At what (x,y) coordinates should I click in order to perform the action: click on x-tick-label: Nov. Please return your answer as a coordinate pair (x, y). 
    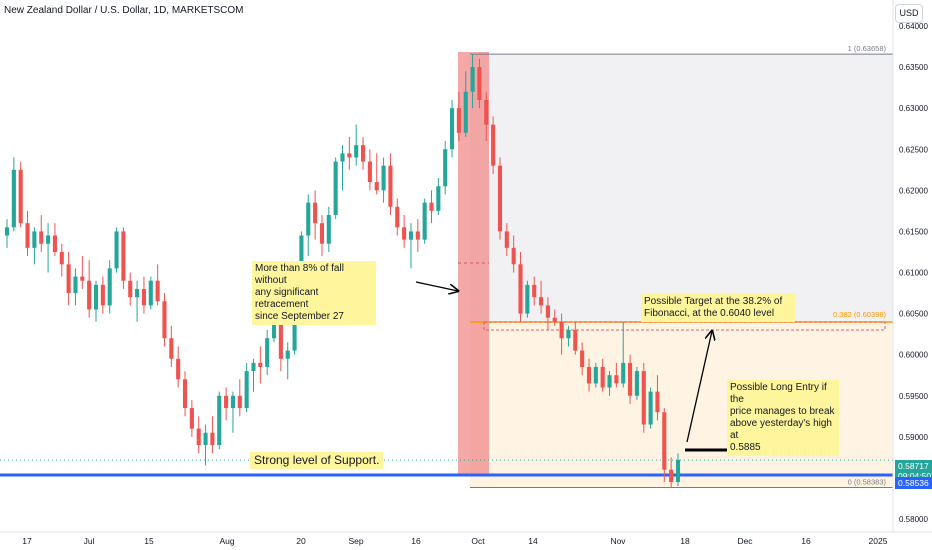
    Looking at the image, I should click on (618, 541).